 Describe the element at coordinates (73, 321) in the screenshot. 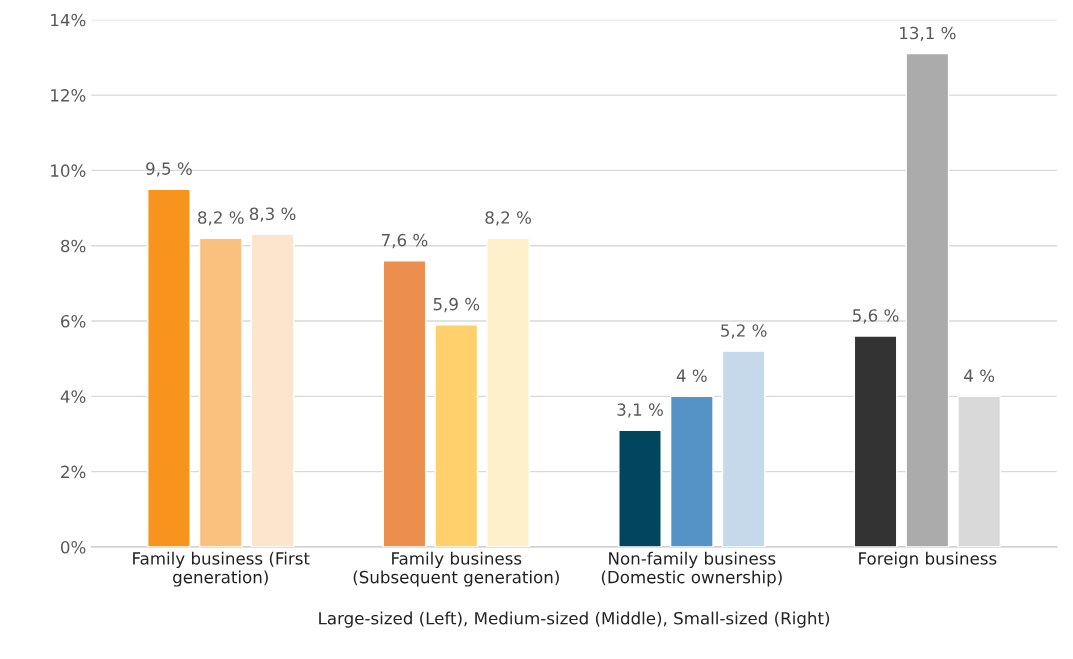

I see `y-tick-label: 6%` at that location.